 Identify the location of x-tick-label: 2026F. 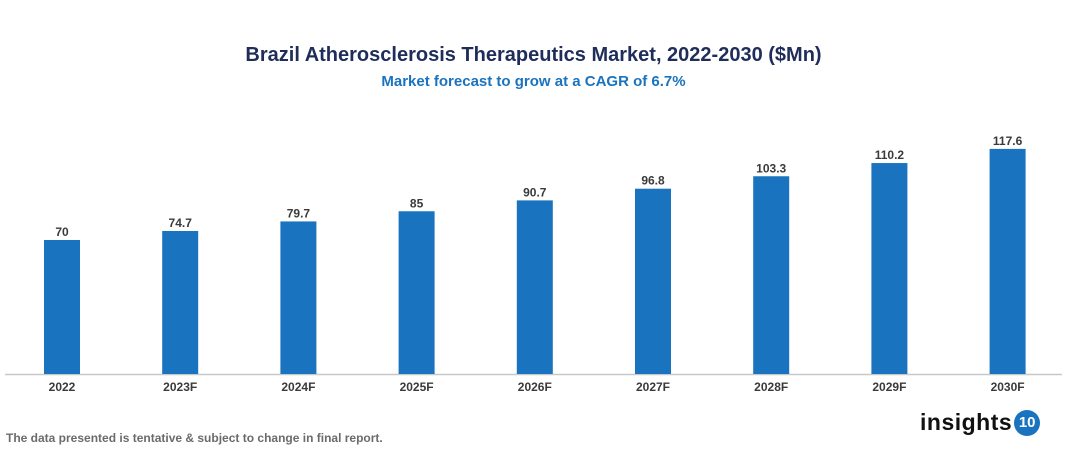
(535, 387).